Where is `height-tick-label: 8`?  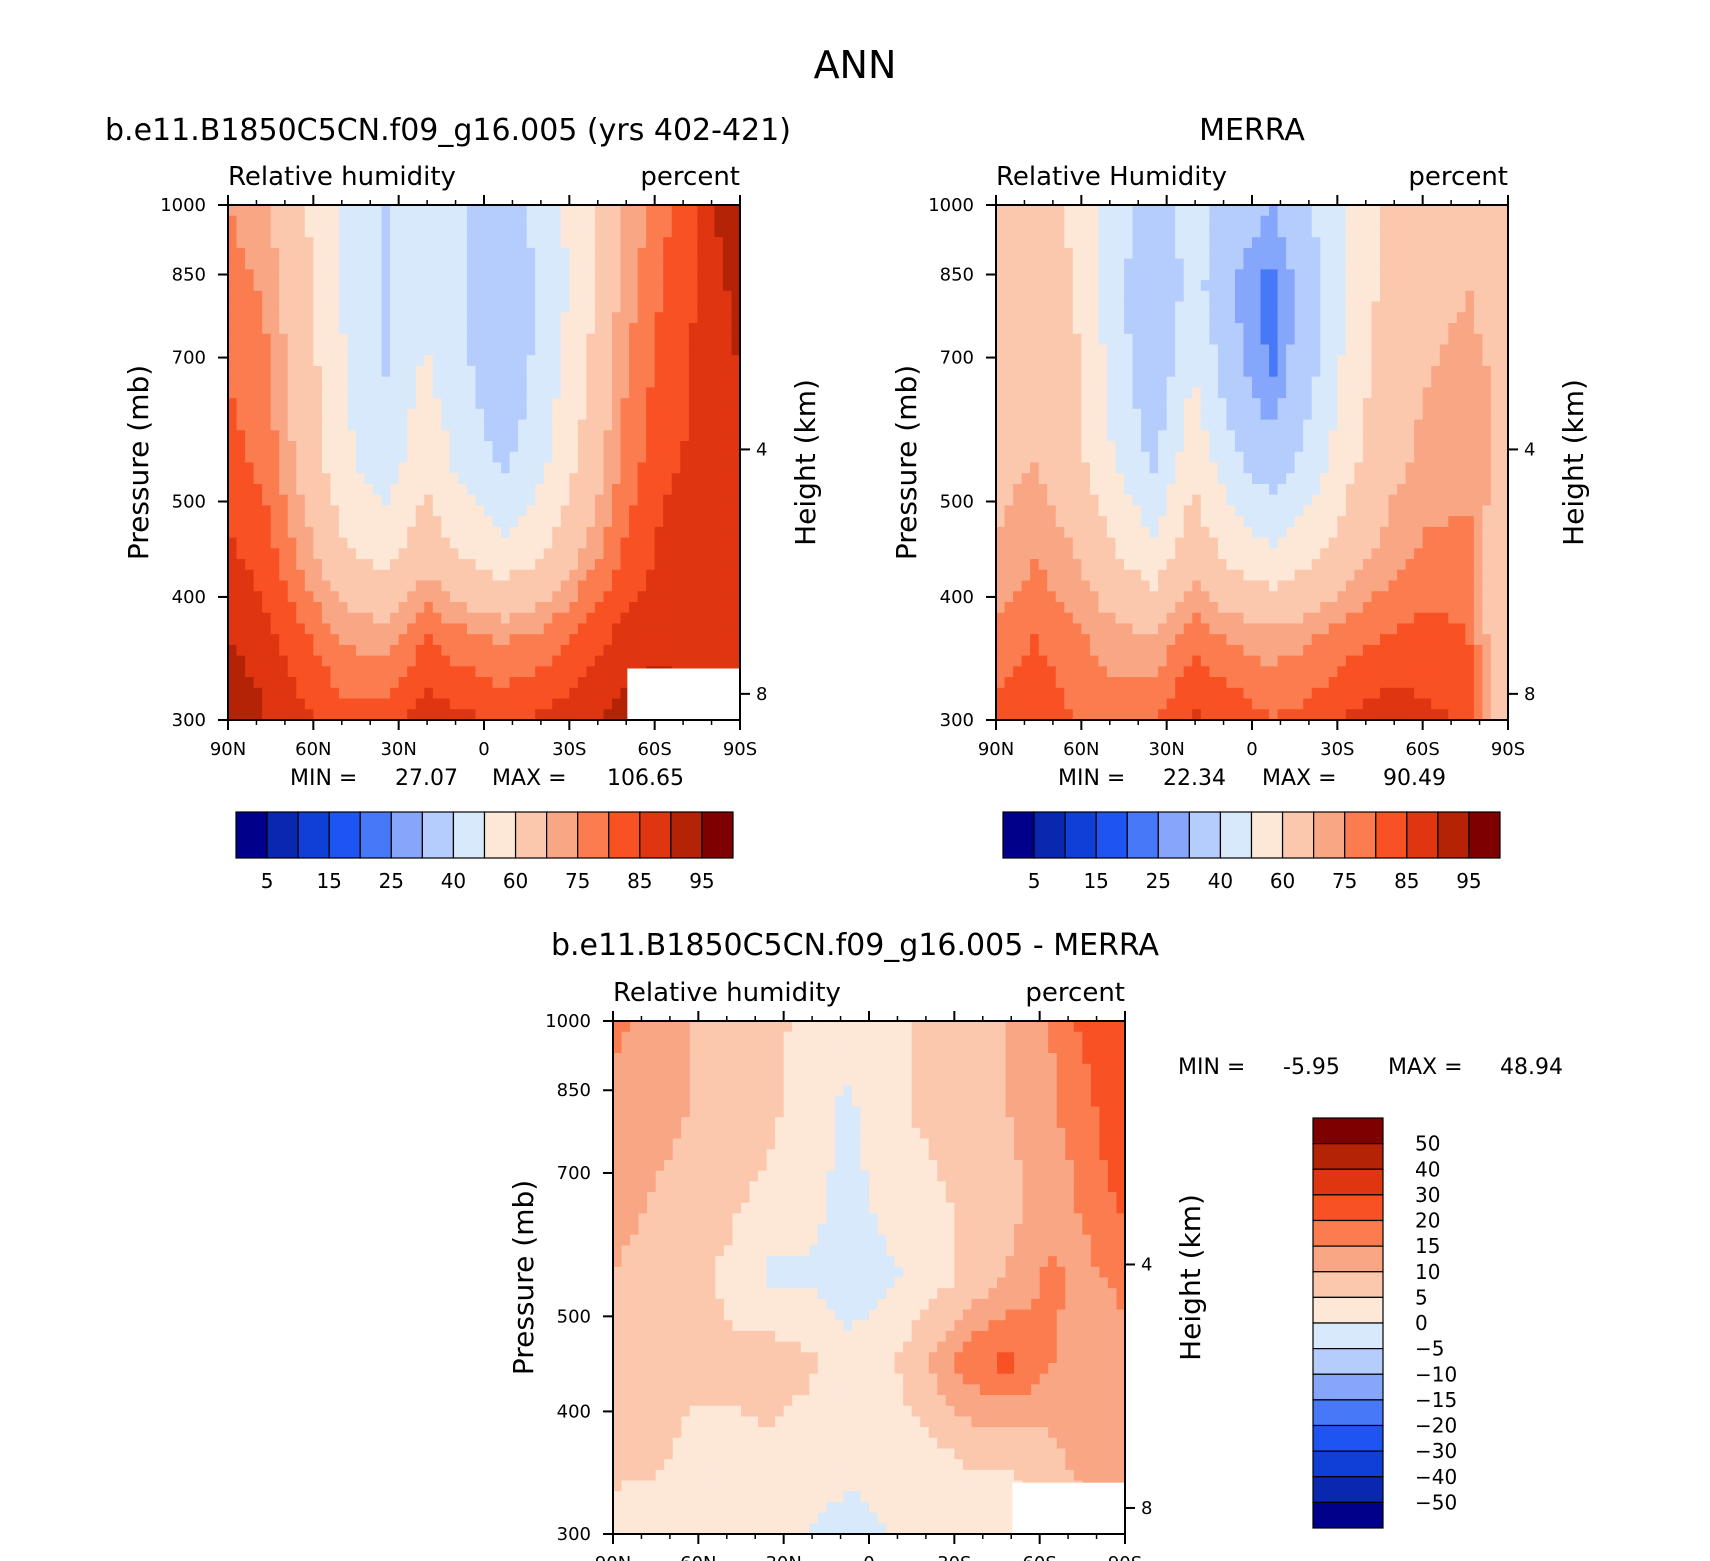
height-tick-label: 8 is located at coordinates (761, 694).